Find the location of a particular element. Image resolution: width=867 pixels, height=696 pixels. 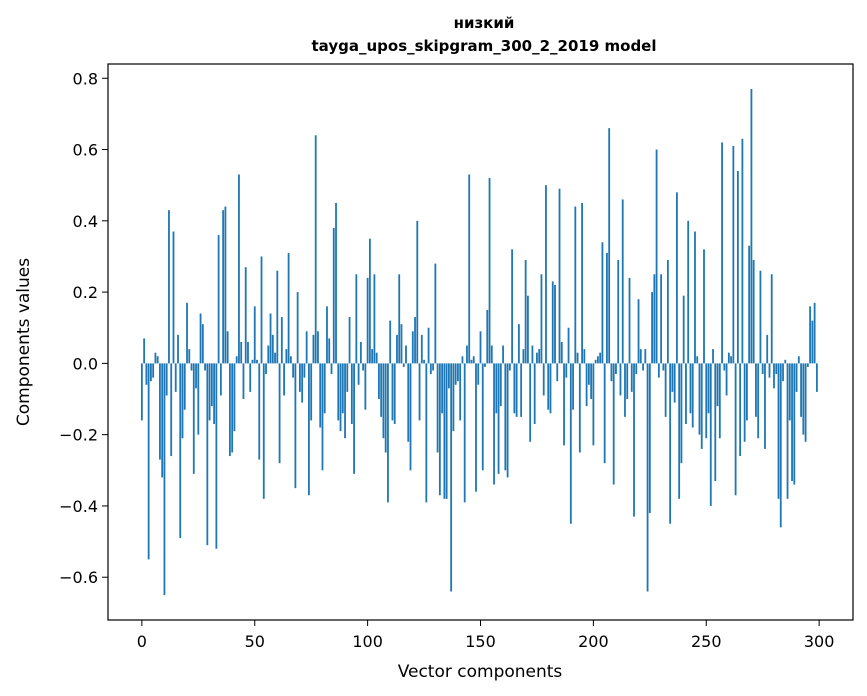

x-tick-label: 150 is located at coordinates (480, 641).